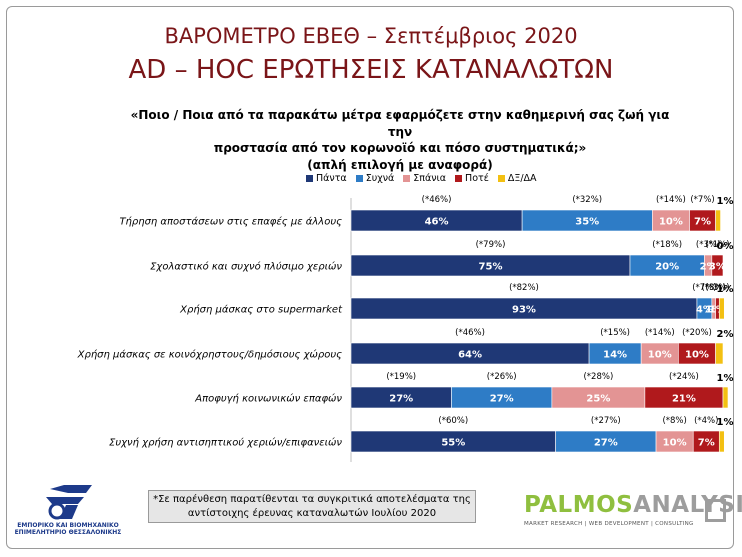  Describe the element at coordinates (401, 377) in the screenshot. I see `previous-value-label: (*19%)` at that location.